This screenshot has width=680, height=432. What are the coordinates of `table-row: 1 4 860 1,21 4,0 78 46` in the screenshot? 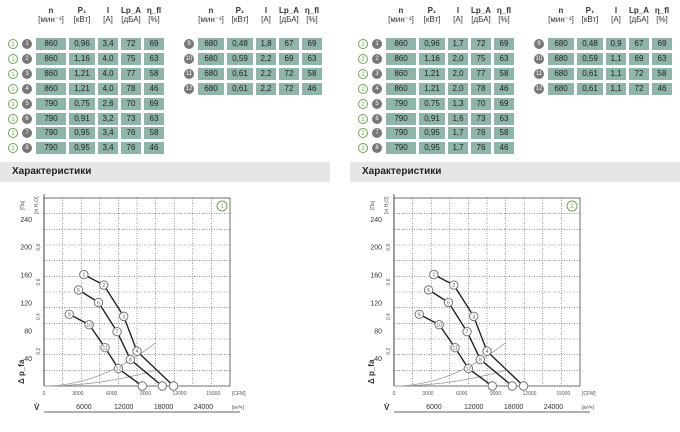 It's located at (85, 89).